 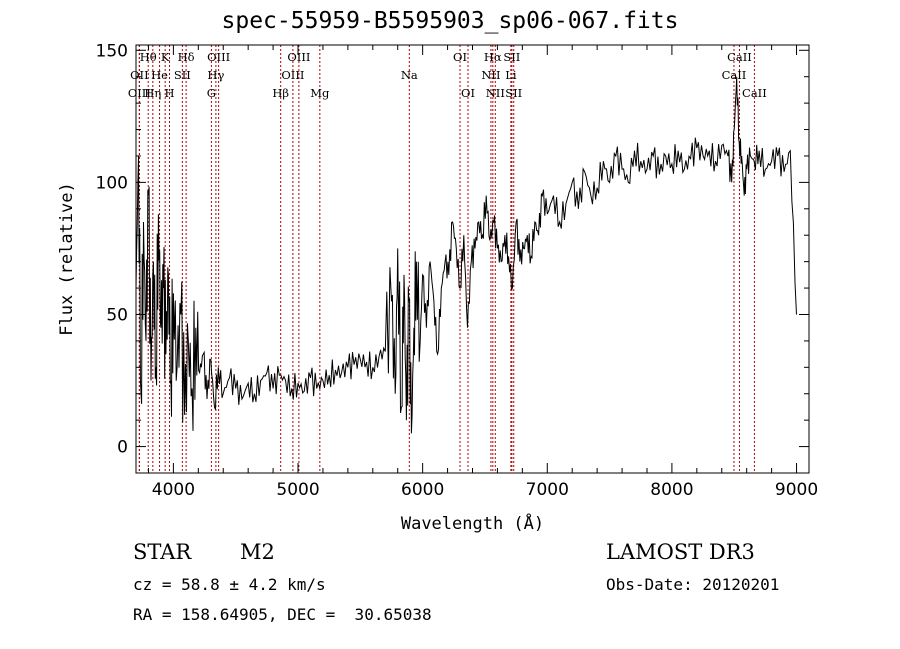 I want to click on coordinates: RA = 158.64905, DEC = 30.65038, so click(x=282, y=614).